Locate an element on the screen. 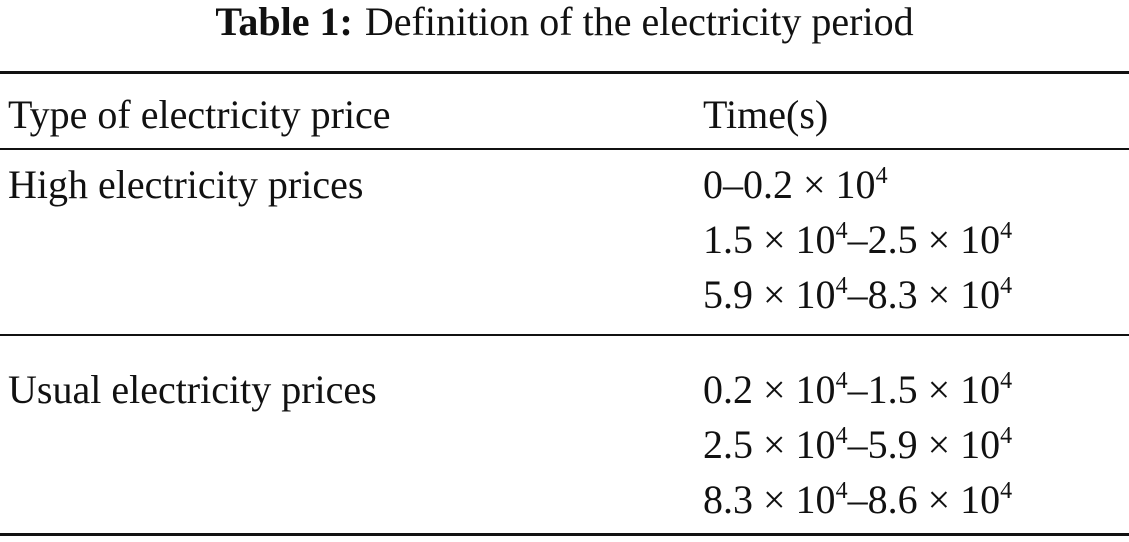 The image size is (1129, 542). time-line: 5.9 × 104–8.3 × 104 is located at coordinates (857, 298).